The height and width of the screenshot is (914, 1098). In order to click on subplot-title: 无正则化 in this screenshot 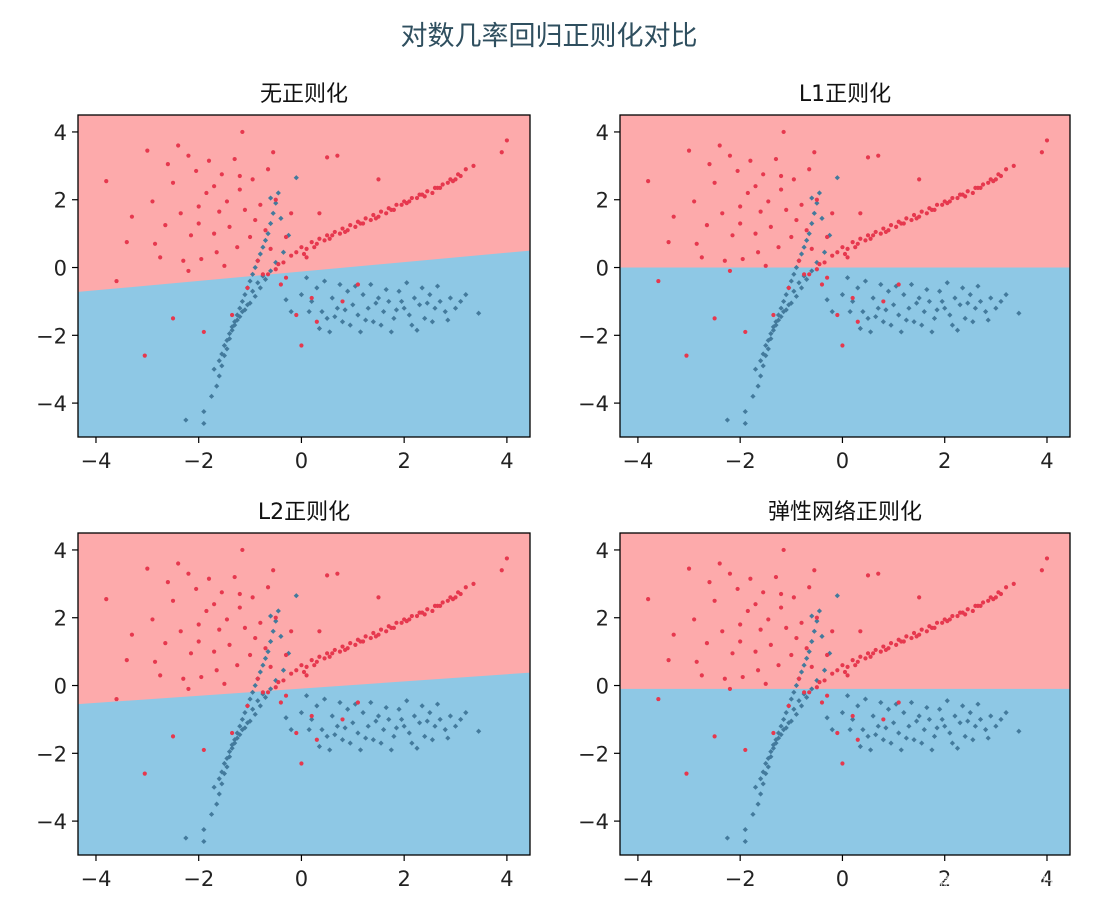, I will do `click(304, 94)`.